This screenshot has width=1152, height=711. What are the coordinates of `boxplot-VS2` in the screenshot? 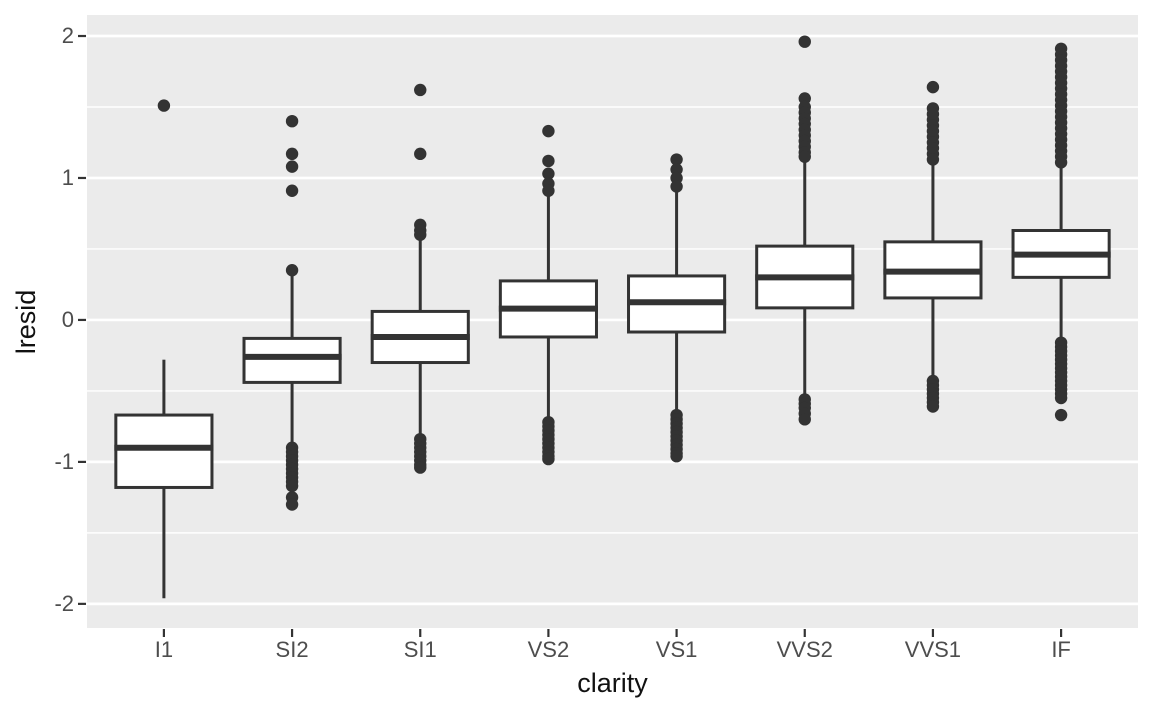 It's located at (548, 295).